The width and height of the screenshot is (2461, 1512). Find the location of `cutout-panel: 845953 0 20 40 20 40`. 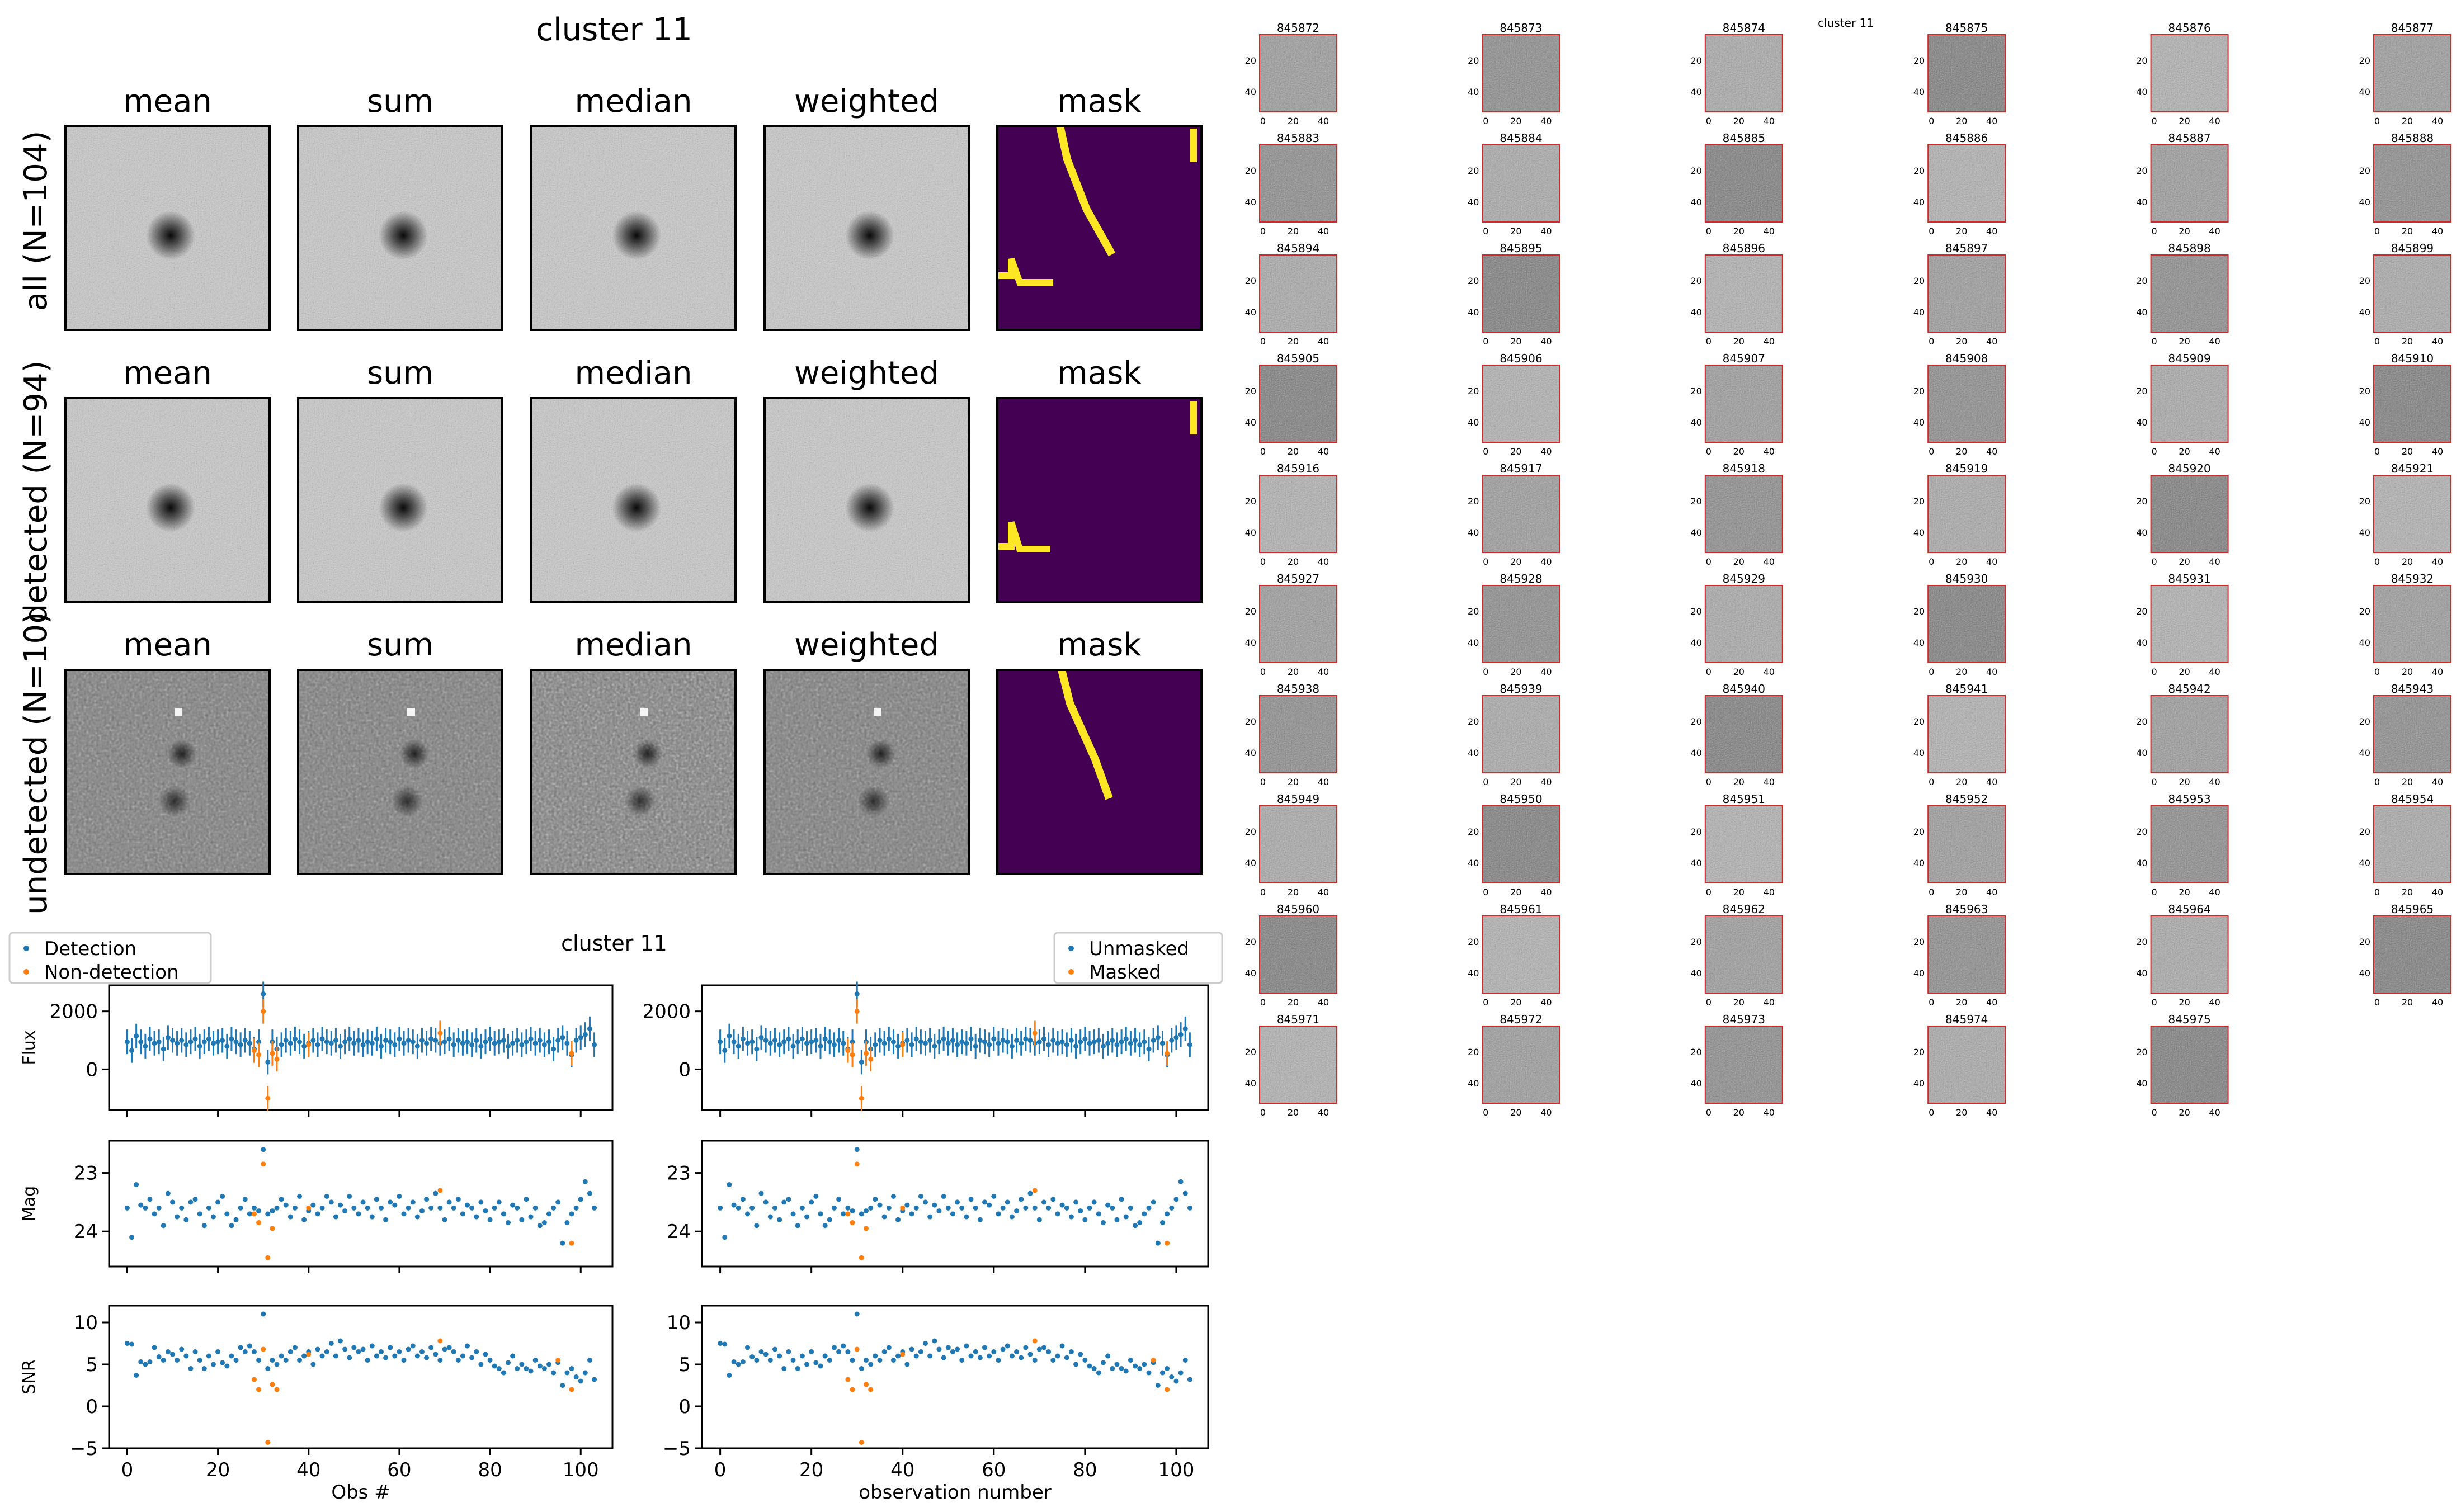

cutout-panel: 845953 0 20 40 20 40 is located at coordinates (2182, 844).